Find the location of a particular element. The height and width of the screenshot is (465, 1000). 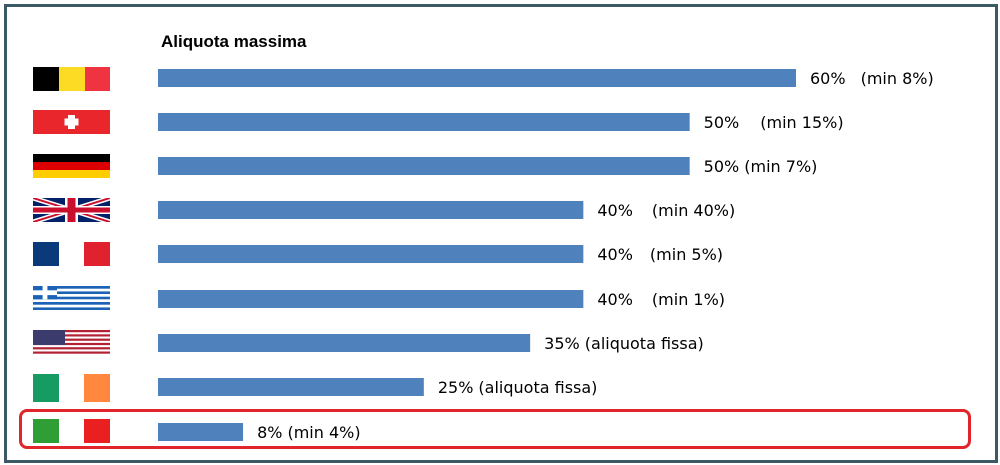

france-flag-icon is located at coordinates (71, 254).